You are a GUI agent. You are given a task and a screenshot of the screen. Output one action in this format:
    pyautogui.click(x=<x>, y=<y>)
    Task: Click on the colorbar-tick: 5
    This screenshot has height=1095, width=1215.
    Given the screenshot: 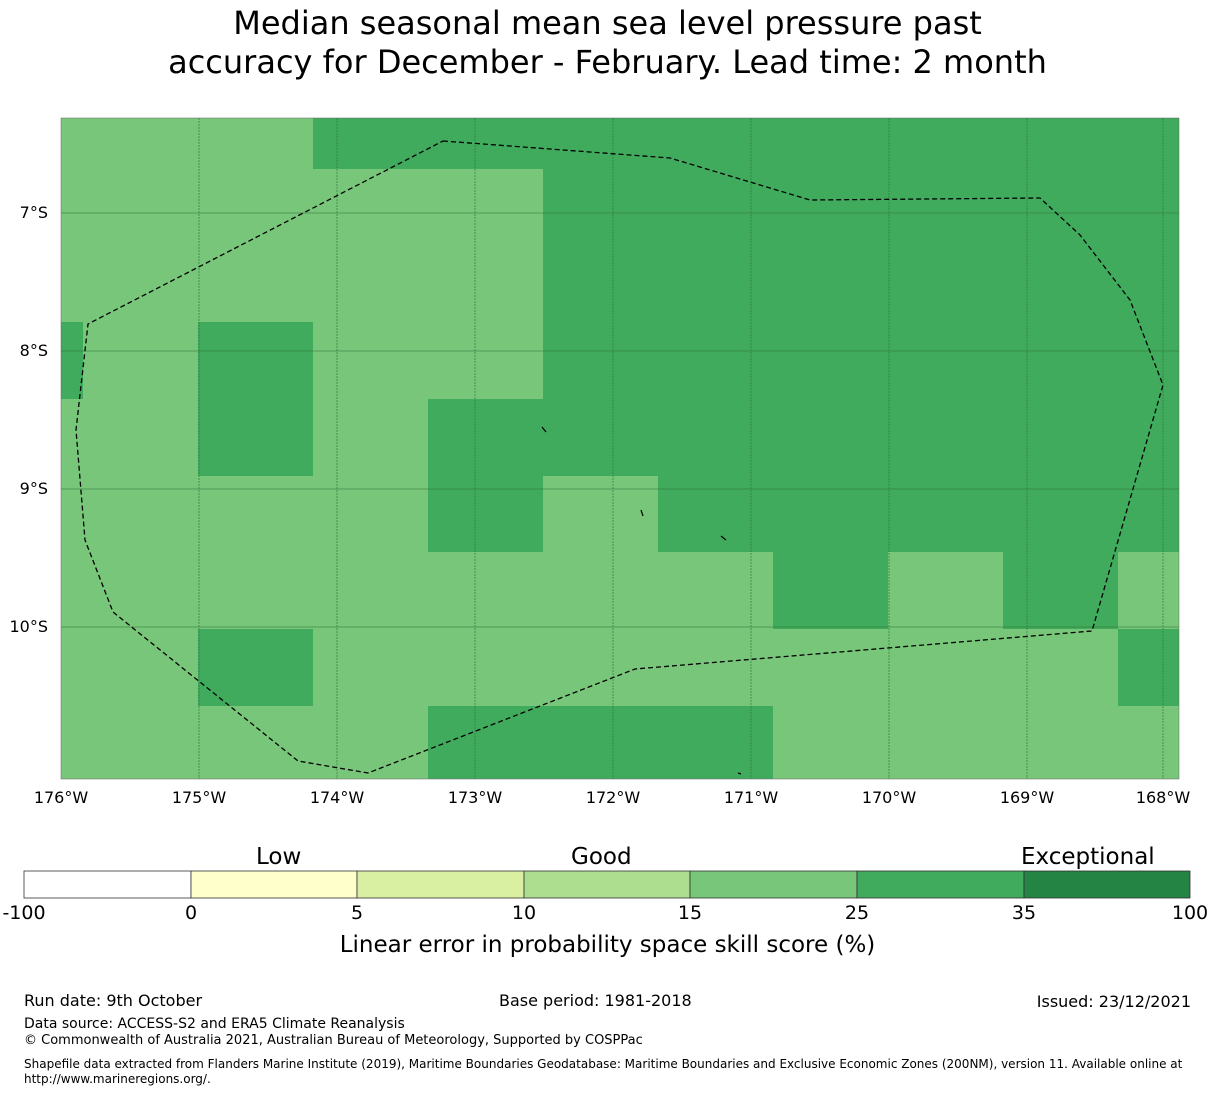 What is the action you would take?
    pyautogui.click(x=357, y=913)
    